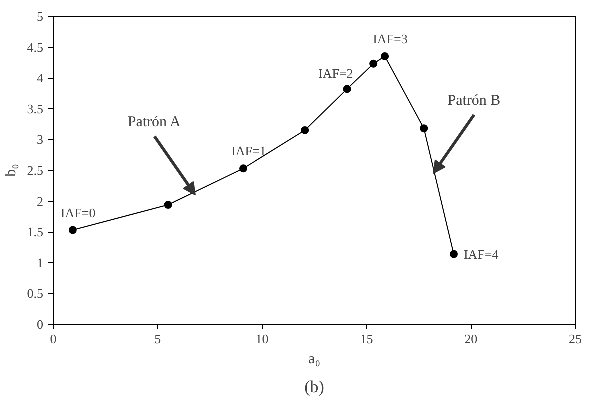 This screenshot has width=589, height=401. What do you see at coordinates (474, 101) in the screenshot?
I see `annotation: Patrón B` at bounding box center [474, 101].